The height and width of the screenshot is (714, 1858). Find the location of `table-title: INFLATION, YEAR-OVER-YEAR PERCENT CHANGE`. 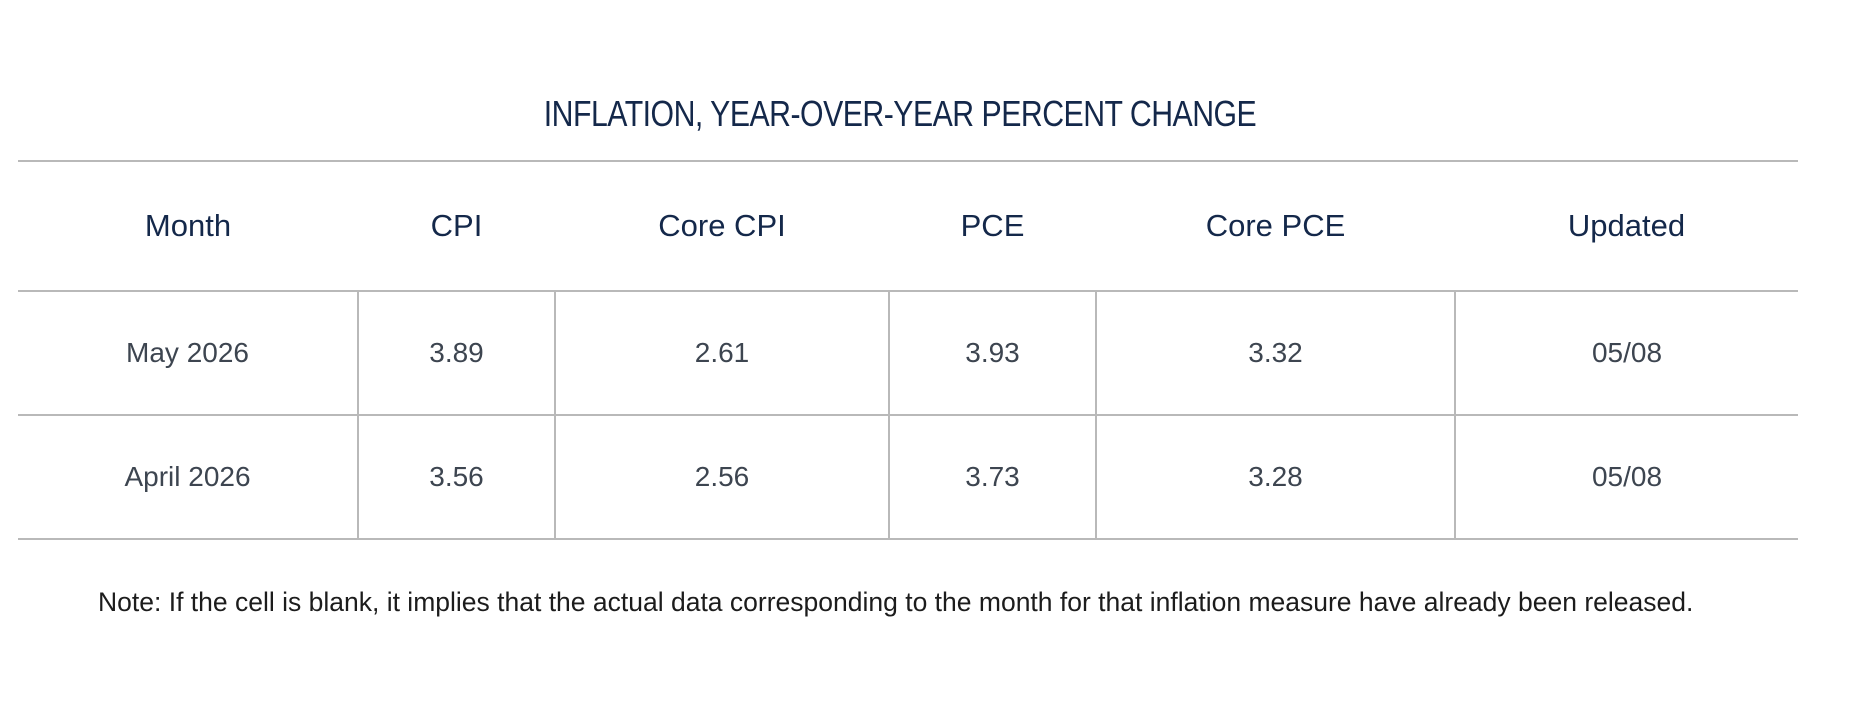

table-title: INFLATION, YEAR-OVER-YEAR PERCENT CHANGE is located at coordinates (900, 113).